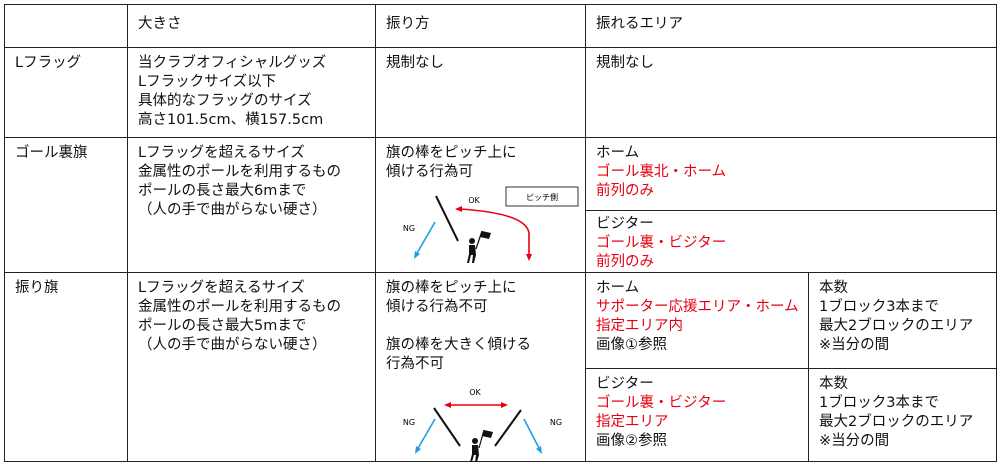 The width and height of the screenshot is (1000, 464). What do you see at coordinates (66, 26) in the screenshot?
I see `header-empty` at bounding box center [66, 26].